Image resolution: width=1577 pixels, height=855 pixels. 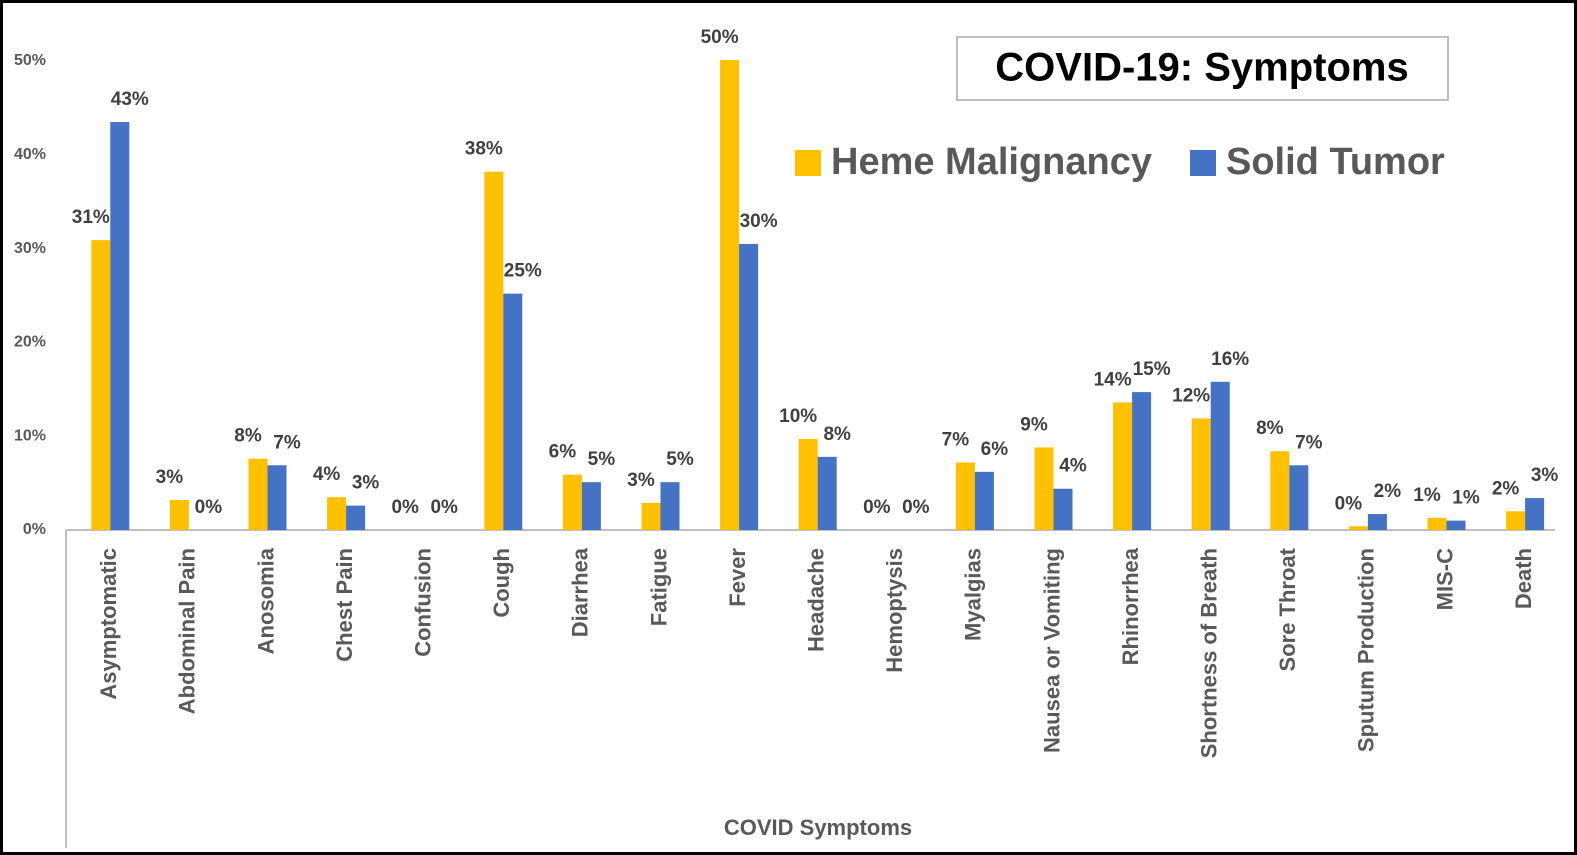 I want to click on value-label: 16%, so click(x=1230, y=359).